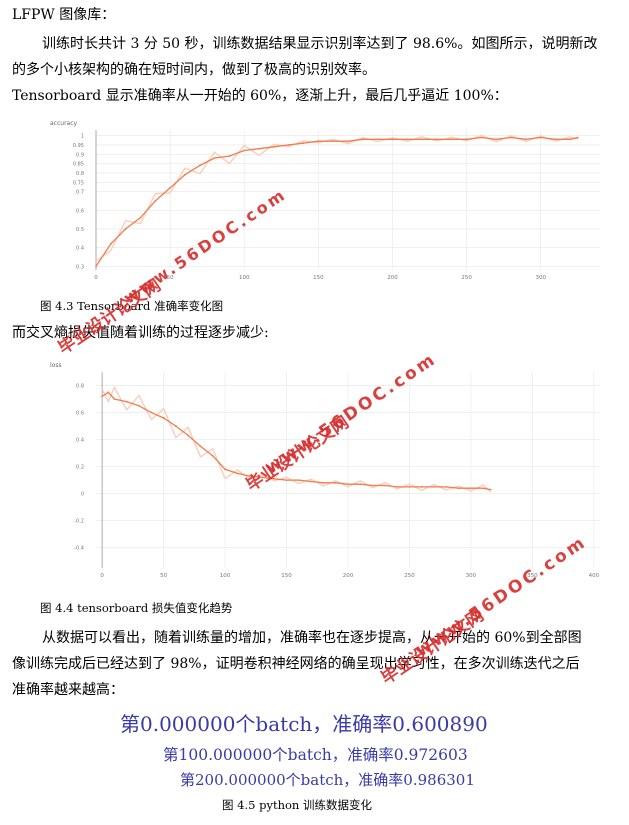  I want to click on figure-caption-4-4: 图 4.4 tensorboard 损失值变化趋势, so click(136, 608).